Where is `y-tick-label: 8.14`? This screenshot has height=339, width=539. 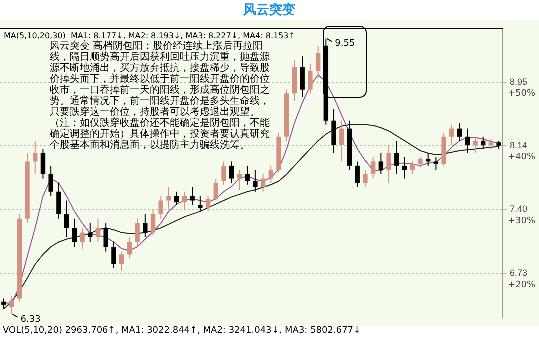
y-tick-label: 8.14 is located at coordinates (519, 145).